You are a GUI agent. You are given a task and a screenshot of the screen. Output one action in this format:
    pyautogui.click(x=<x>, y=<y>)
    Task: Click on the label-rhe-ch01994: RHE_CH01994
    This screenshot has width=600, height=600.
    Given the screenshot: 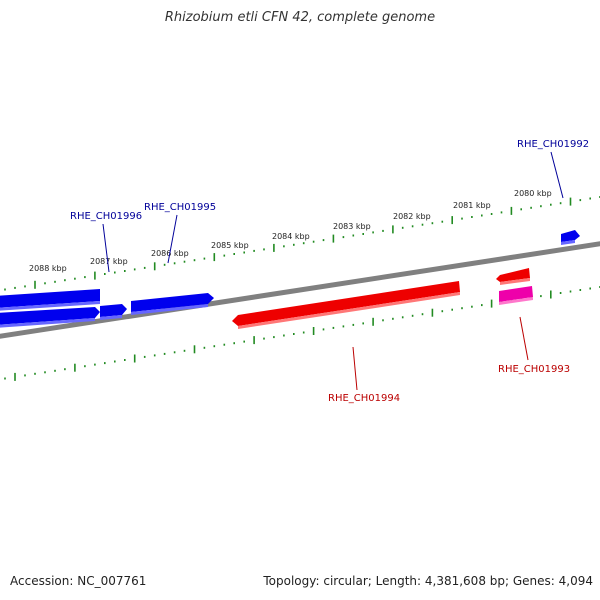 What is the action you would take?
    pyautogui.click(x=364, y=398)
    